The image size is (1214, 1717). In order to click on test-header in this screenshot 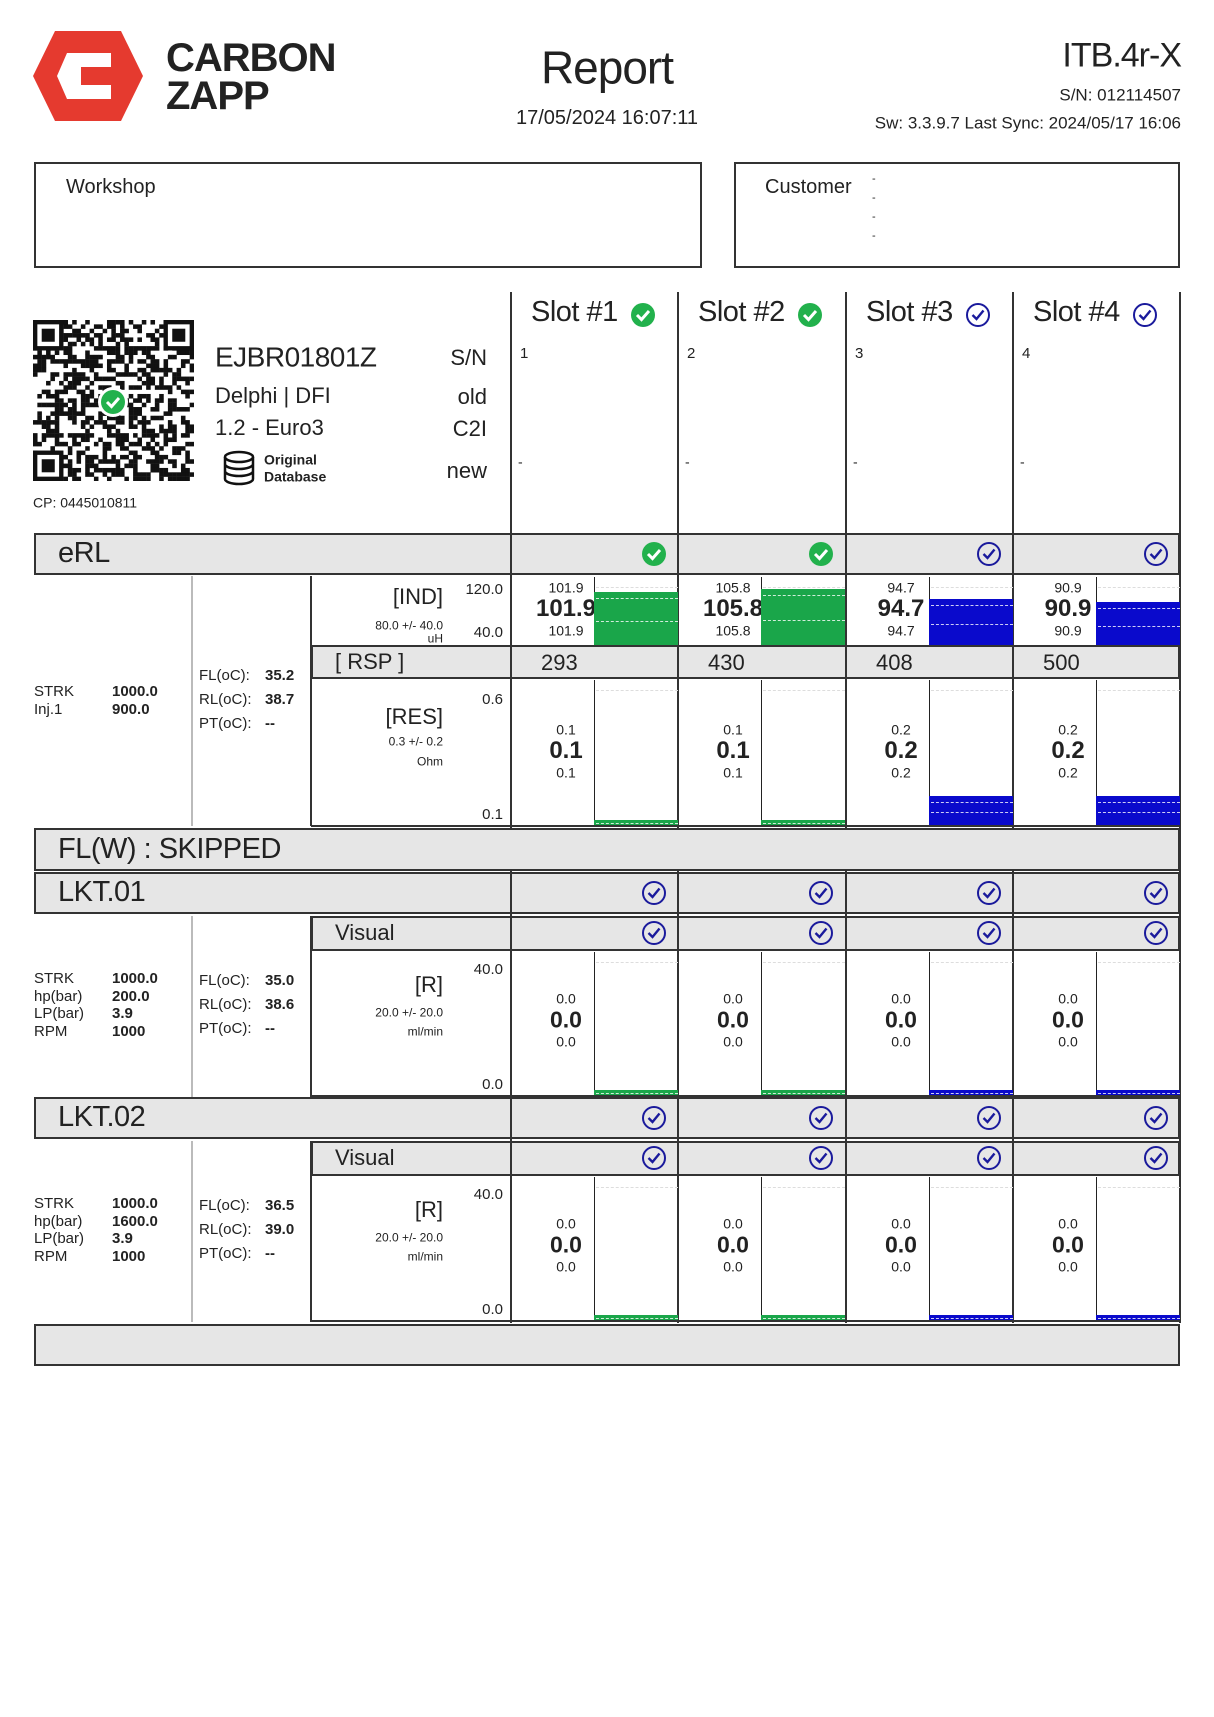, I will do `click(607, 893)`.